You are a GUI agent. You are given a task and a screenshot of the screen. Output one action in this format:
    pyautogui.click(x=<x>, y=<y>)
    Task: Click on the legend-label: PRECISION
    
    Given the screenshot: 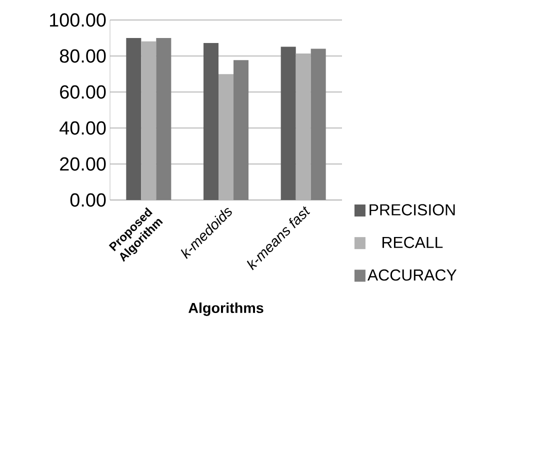 What is the action you would take?
    pyautogui.click(x=412, y=210)
    